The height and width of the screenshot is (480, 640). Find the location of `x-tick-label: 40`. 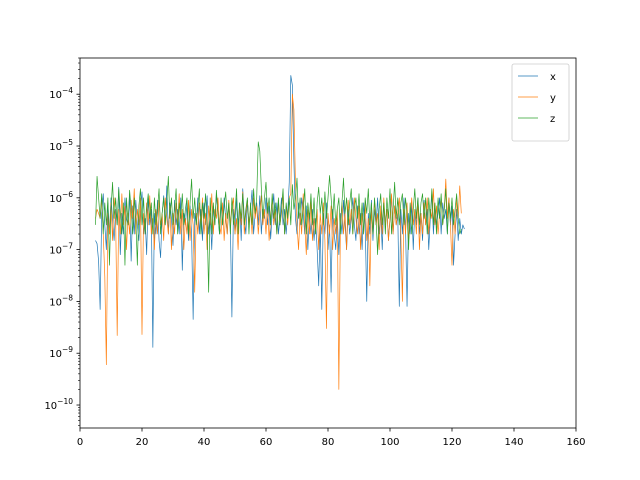

x-tick-label: 40 is located at coordinates (204, 442).